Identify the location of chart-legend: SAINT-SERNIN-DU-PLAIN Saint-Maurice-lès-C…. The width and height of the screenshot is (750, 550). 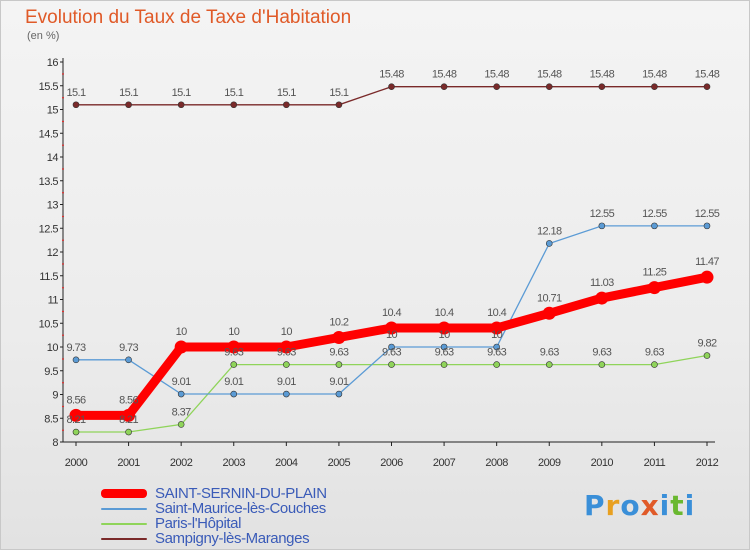
(214, 516).